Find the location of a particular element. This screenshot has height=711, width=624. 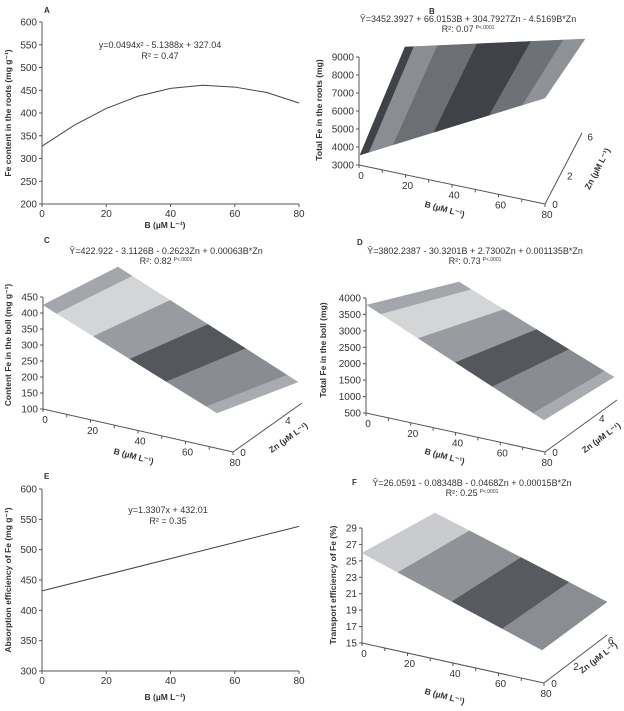

y-tick-label: 1000 is located at coordinates (350, 397).